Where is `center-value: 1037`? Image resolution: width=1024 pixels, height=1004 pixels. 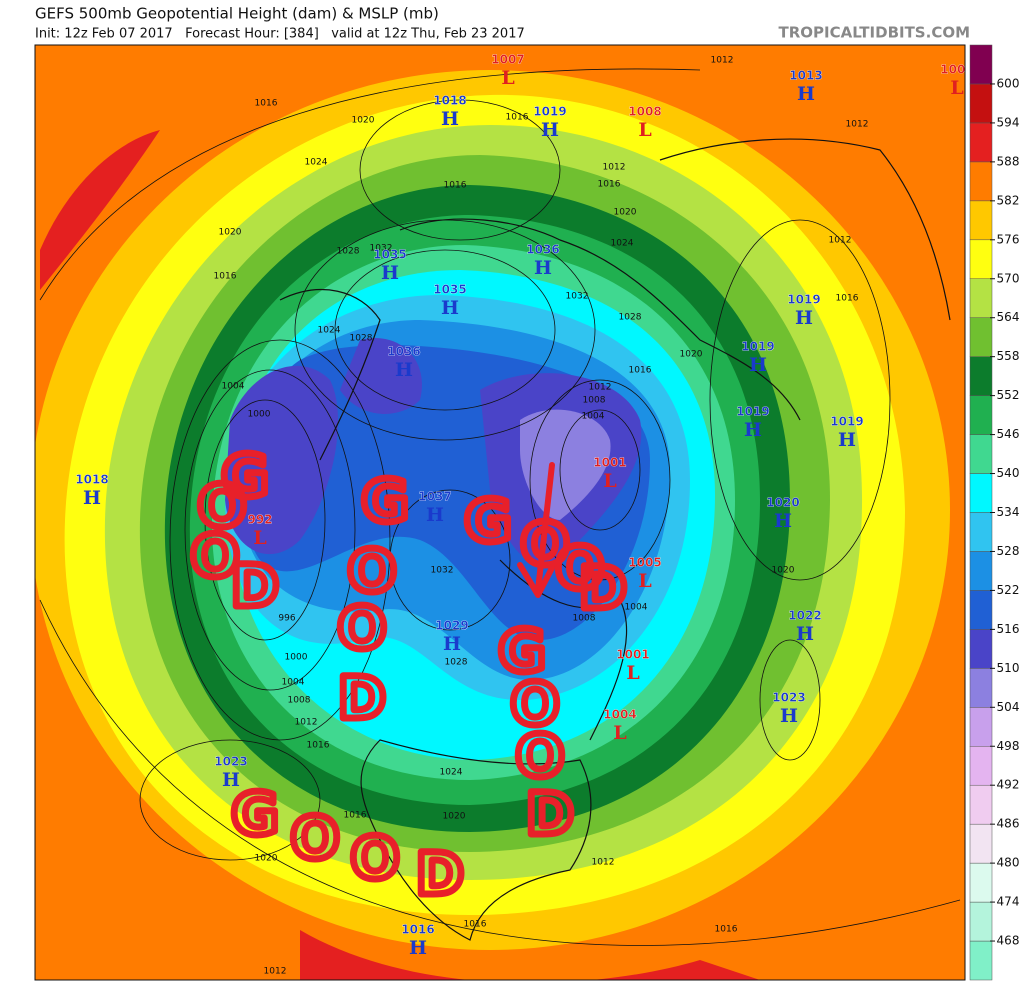
center-value: 1037 is located at coordinates (434, 497).